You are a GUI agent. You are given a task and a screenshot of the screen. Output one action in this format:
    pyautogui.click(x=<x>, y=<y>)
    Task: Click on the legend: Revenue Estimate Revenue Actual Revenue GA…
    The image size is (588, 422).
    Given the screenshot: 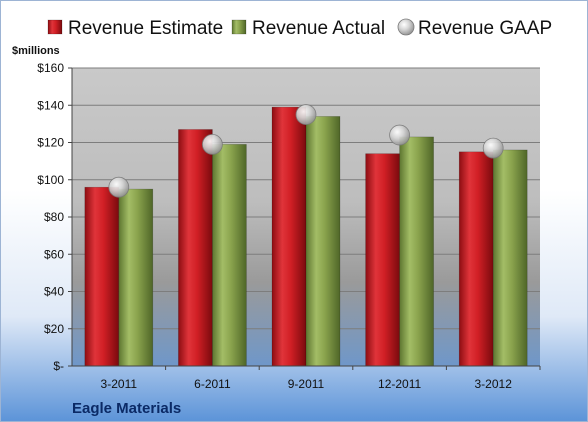 What is the action you would take?
    pyautogui.click(x=299, y=28)
    